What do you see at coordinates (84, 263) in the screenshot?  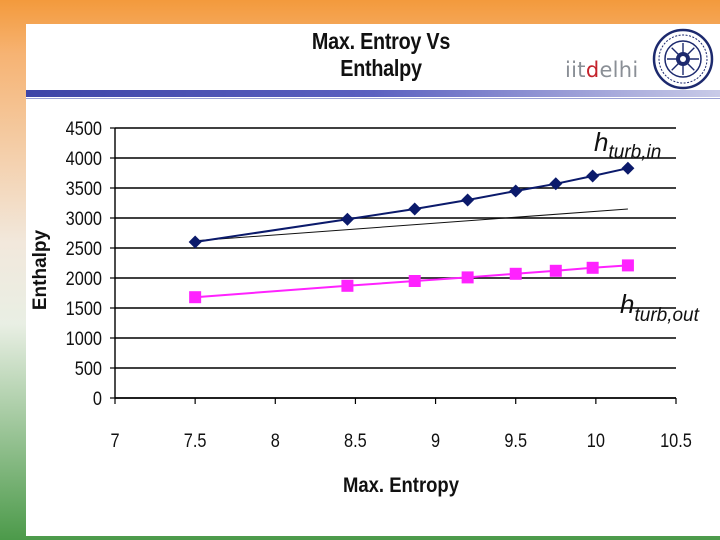 I see `y-tick-labels: 0 500 1000 1500 2000 2500 3000 3500 4000 4500` at bounding box center [84, 263].